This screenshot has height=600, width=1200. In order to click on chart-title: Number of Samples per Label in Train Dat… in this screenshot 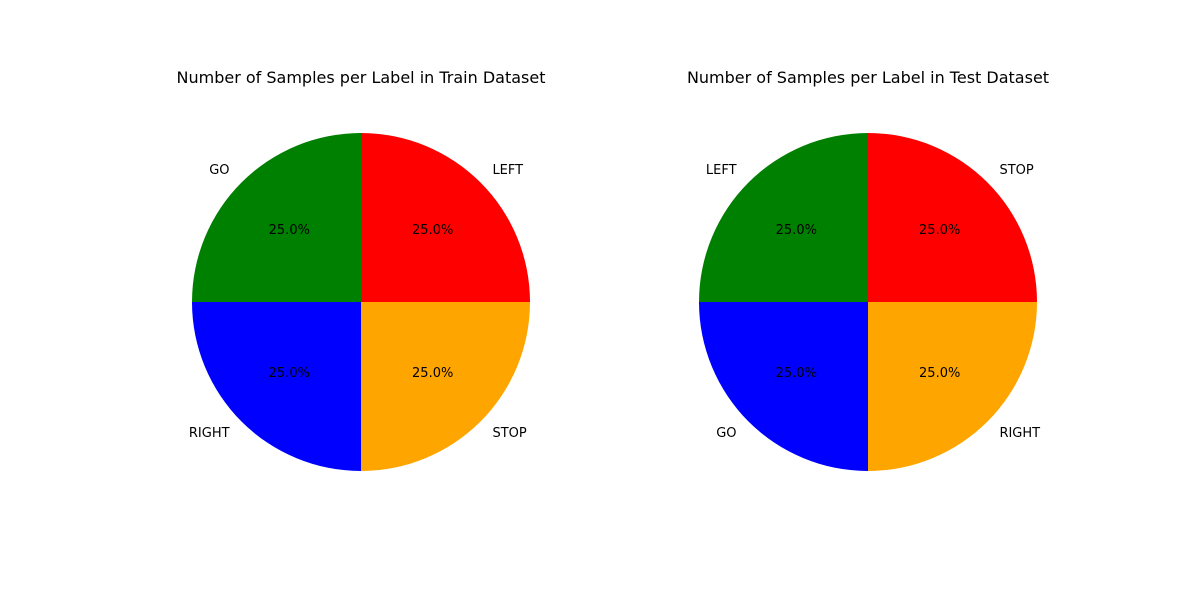, I will do `click(361, 77)`.